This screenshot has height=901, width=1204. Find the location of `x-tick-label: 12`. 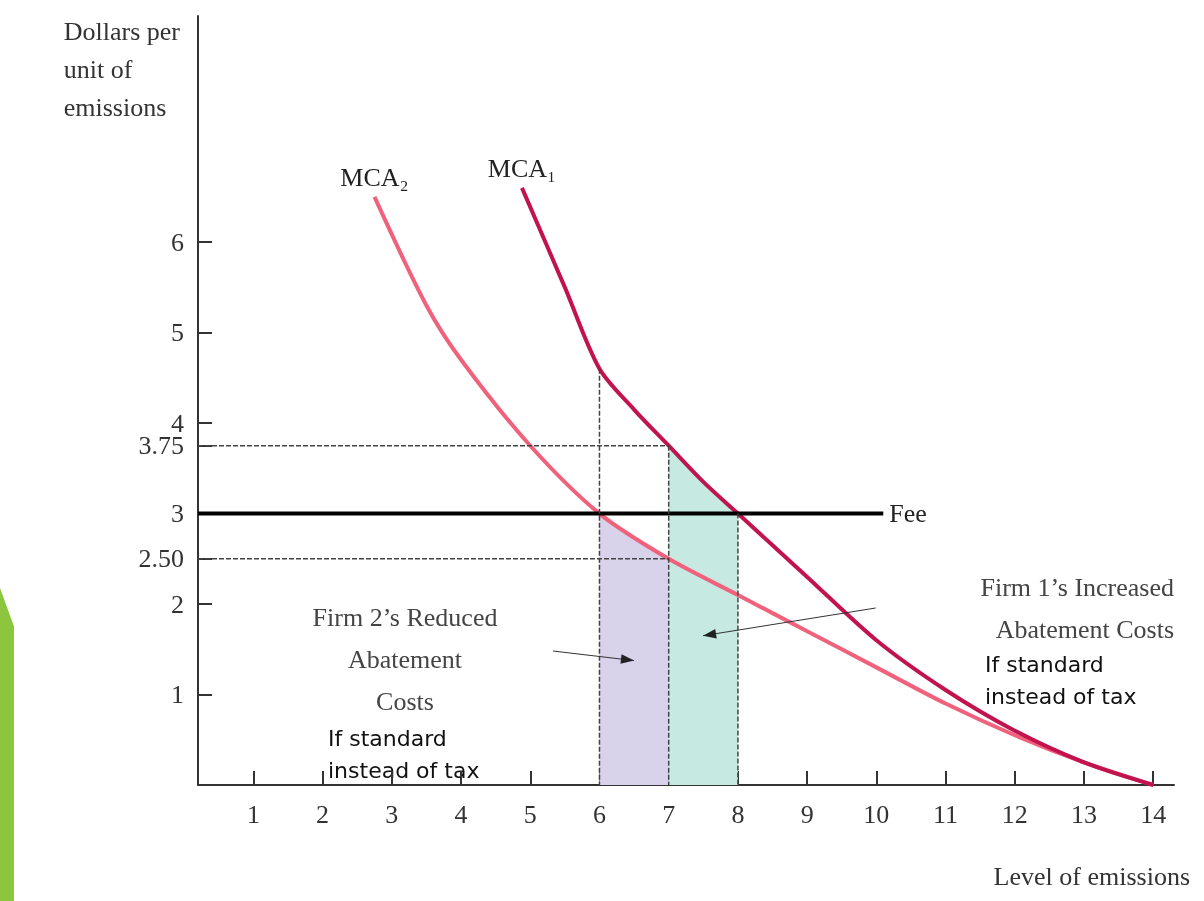

x-tick-label: 12 is located at coordinates (1014, 814).